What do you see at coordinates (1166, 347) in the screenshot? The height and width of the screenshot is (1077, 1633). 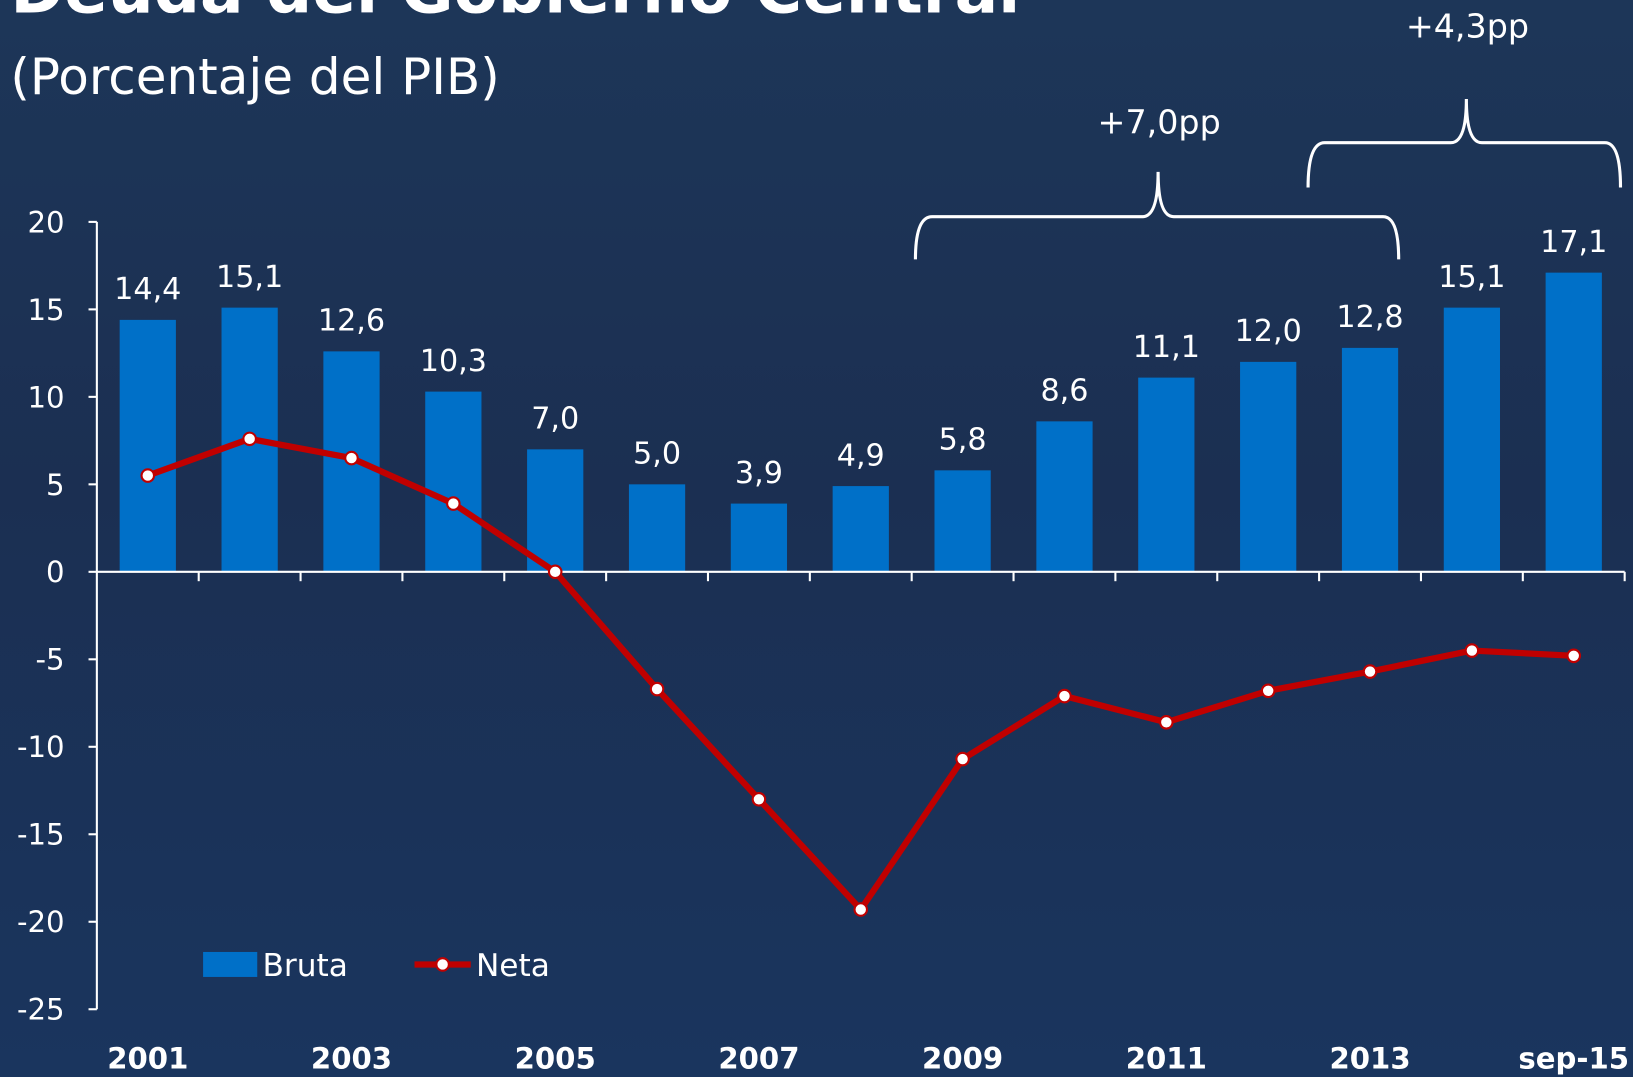 I see `data-label: 11,1` at bounding box center [1166, 347].